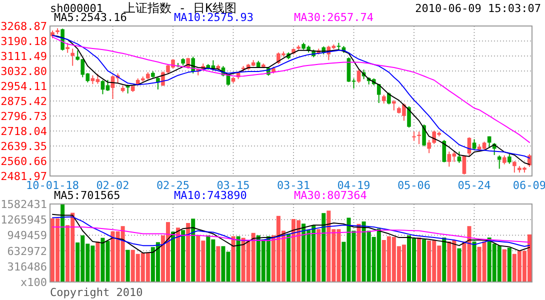 This screenshot has width=545, height=300. What do you see at coordinates (23, 101) in the screenshot?
I see `ytick: 2875.42` at bounding box center [23, 101].